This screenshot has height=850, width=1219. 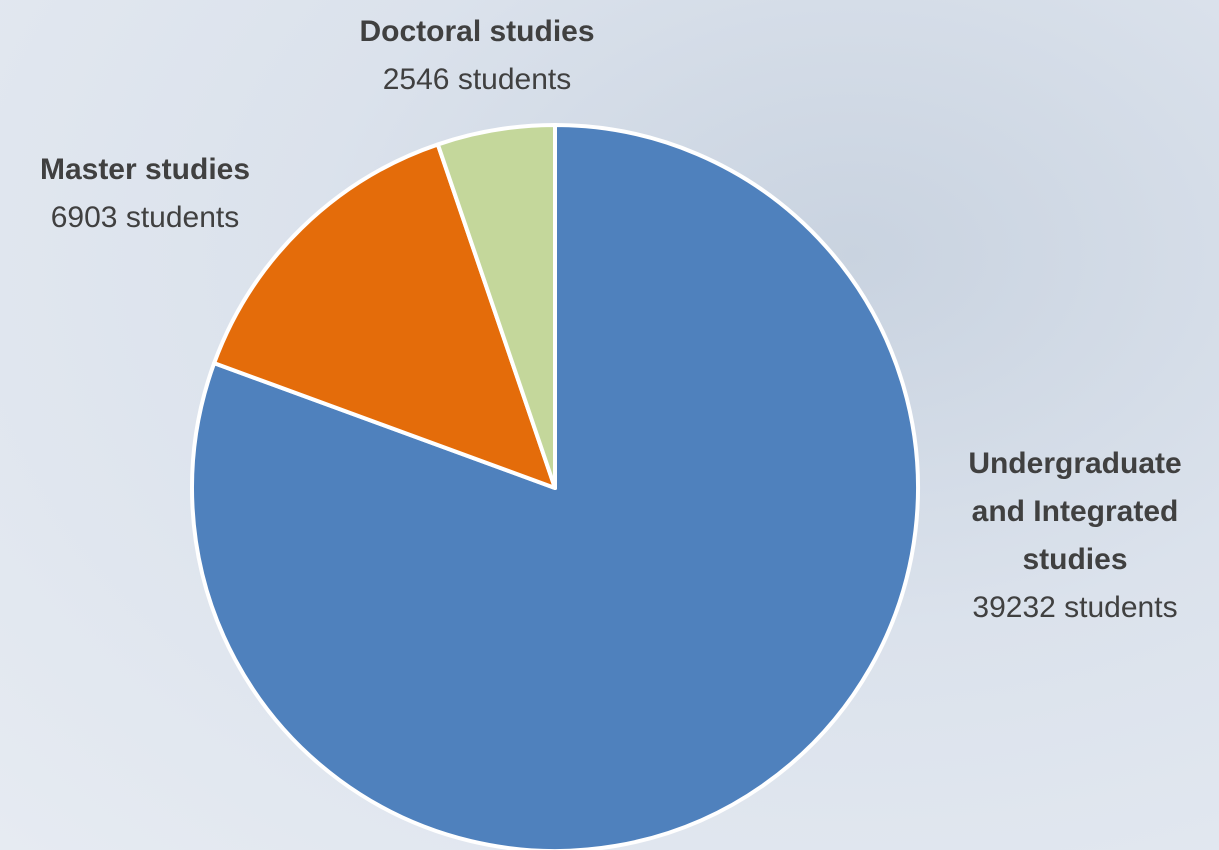 I want to click on value-label: 2546 students, so click(x=477, y=79).